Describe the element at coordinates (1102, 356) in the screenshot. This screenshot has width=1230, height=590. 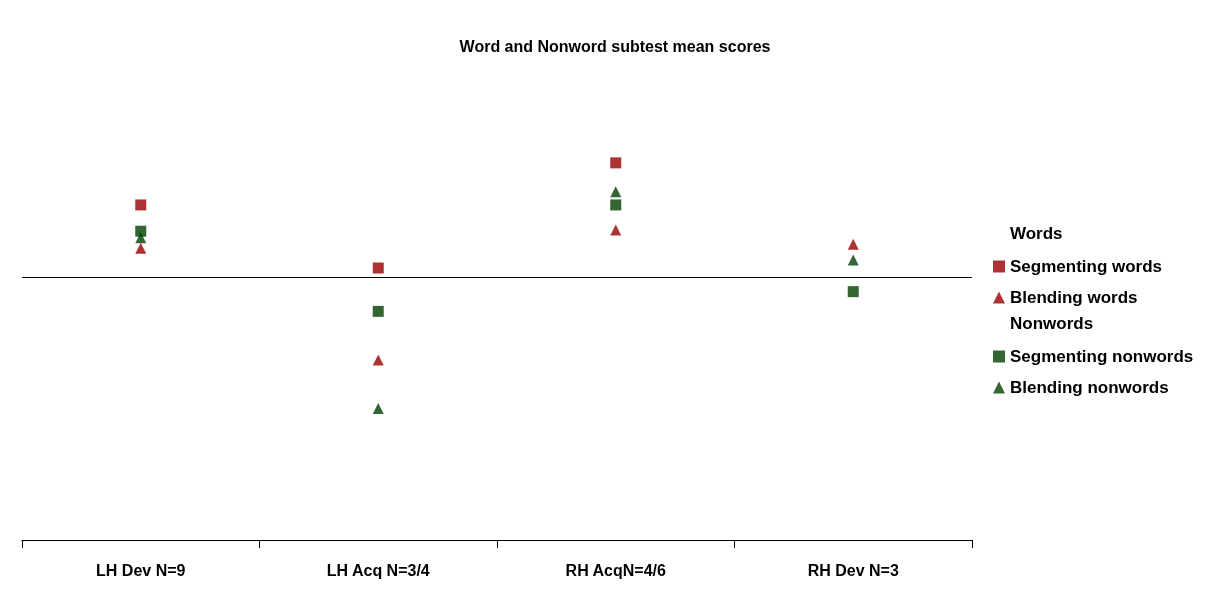
I see `legend-label: Segmenting nonwords` at that location.